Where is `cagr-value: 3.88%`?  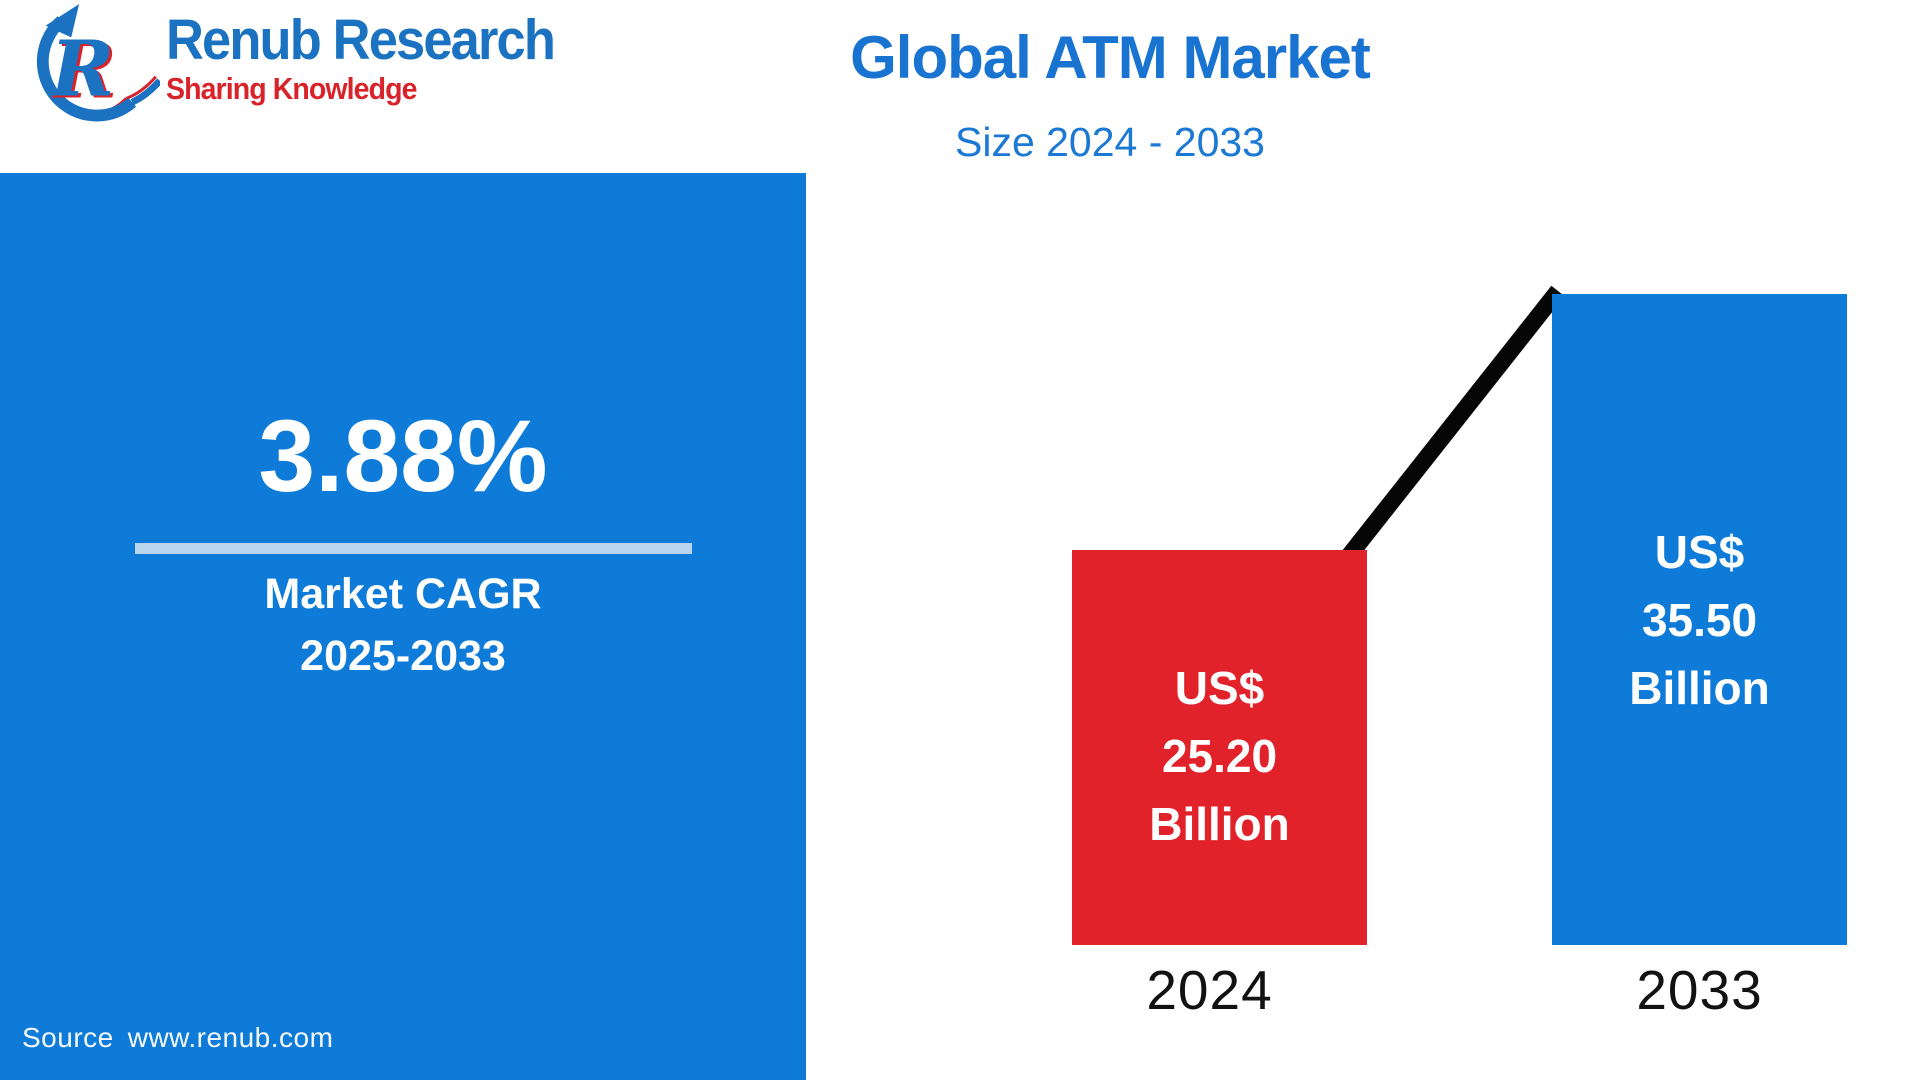 cagr-value: 3.88% is located at coordinates (403, 456).